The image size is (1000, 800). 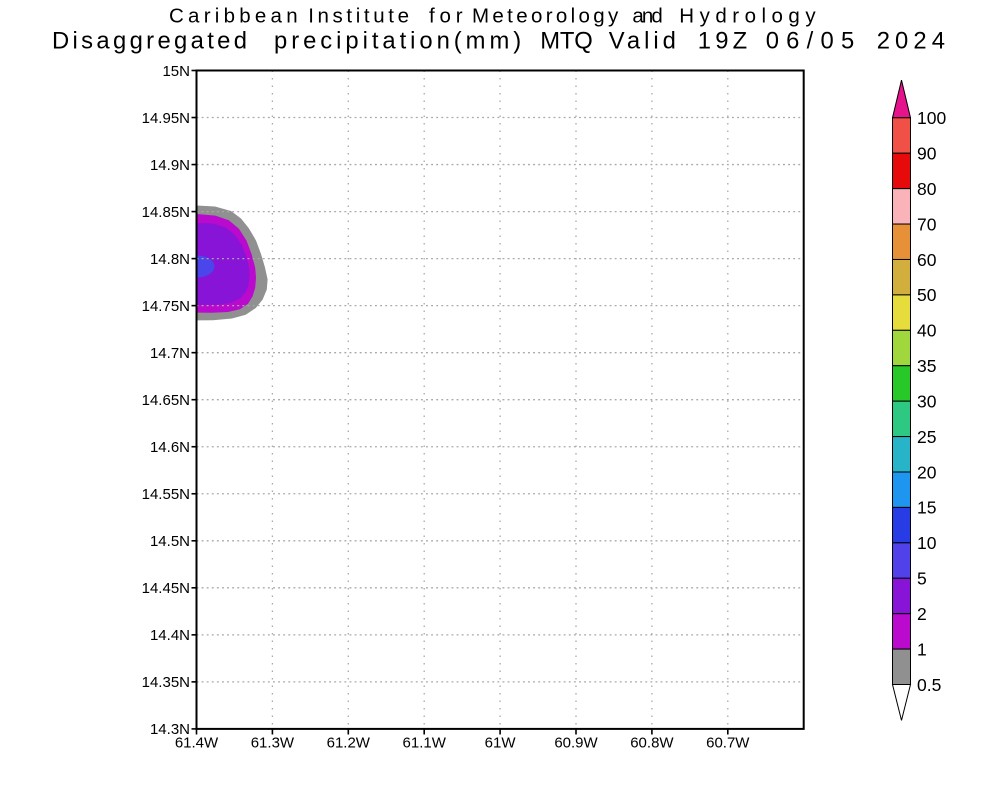 I want to click on svg-text: 14.4N, so click(x=170, y=635).